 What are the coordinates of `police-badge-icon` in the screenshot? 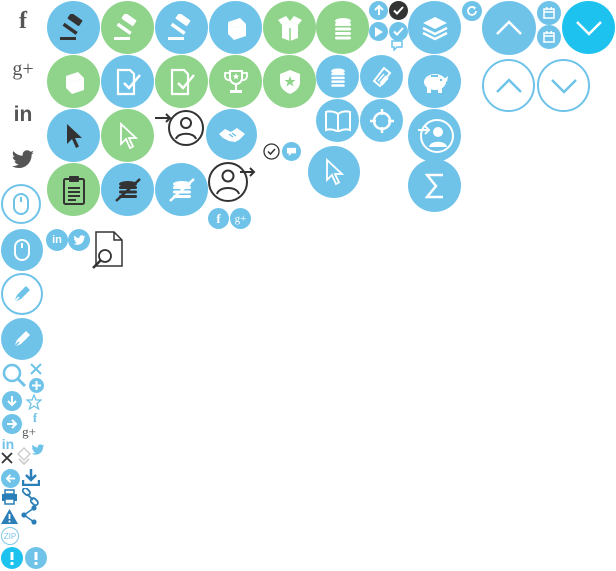 It's located at (289, 81).